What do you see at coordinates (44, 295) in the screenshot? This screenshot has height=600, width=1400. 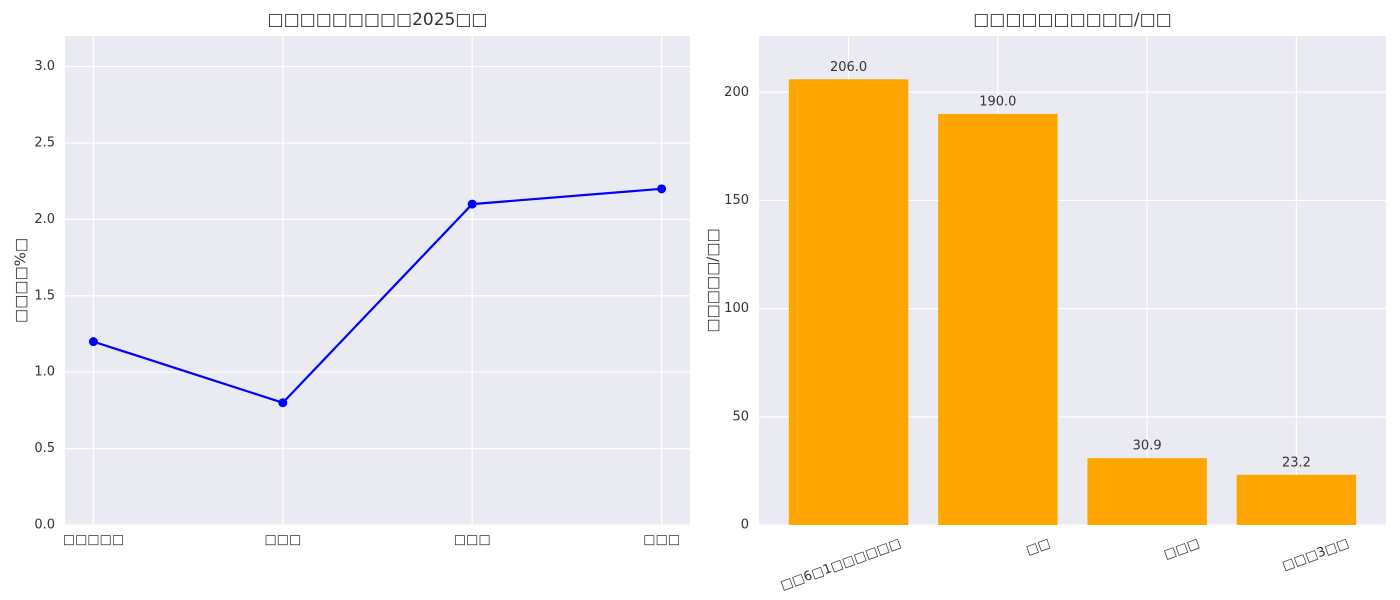 I see `y-tick-label: 1.5` at bounding box center [44, 295].